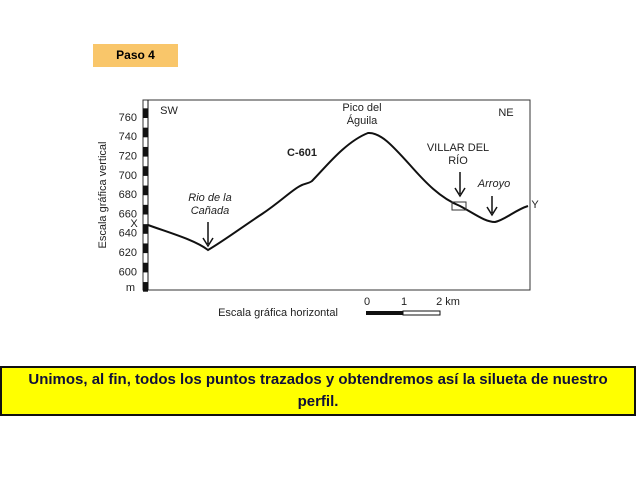 The image size is (640, 480). What do you see at coordinates (302, 153) in the screenshot?
I see `annotation: C-601` at bounding box center [302, 153].